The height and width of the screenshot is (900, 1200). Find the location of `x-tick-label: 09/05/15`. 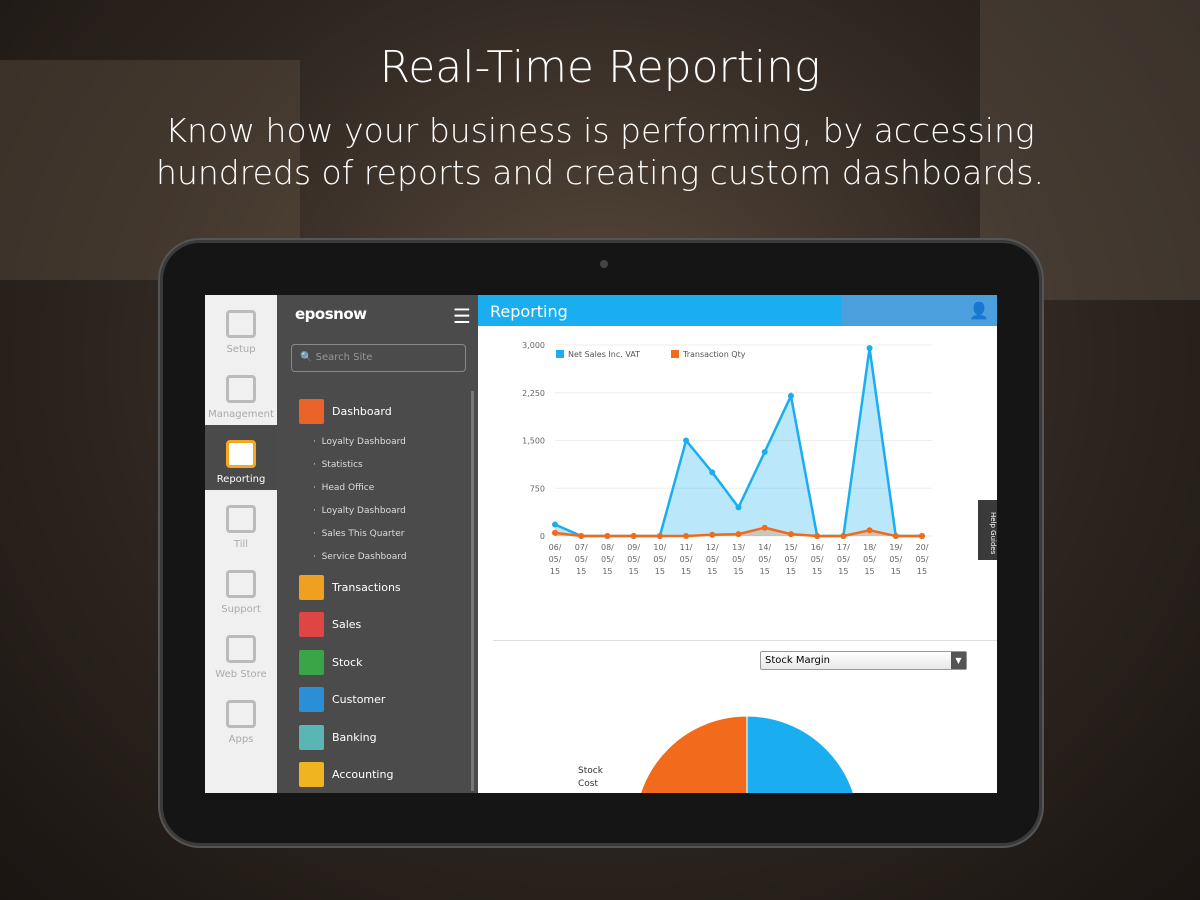

x-tick-label: 09/05/15 is located at coordinates (633, 559).